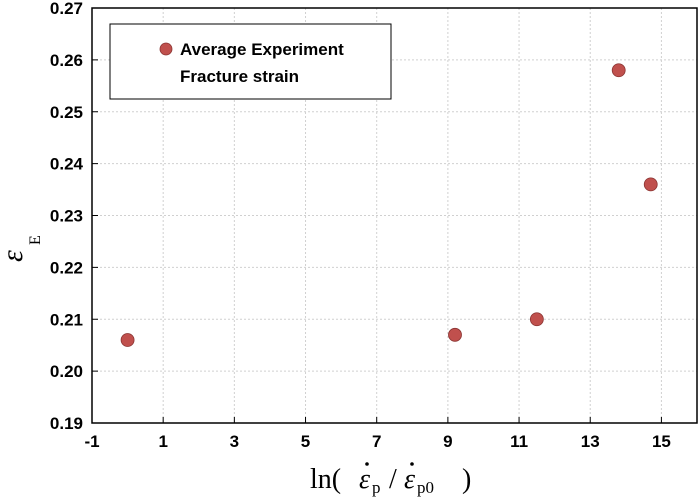 This screenshot has height=501, width=700. What do you see at coordinates (66, 112) in the screenshot?
I see `y-tick-label: 0.25` at bounding box center [66, 112].